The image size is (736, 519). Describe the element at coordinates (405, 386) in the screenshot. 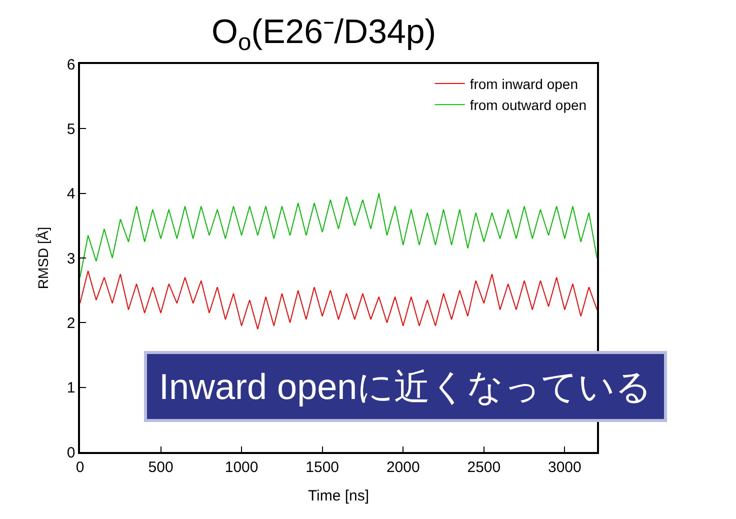

I see `annotation: Inward openに近くなっている` at that location.